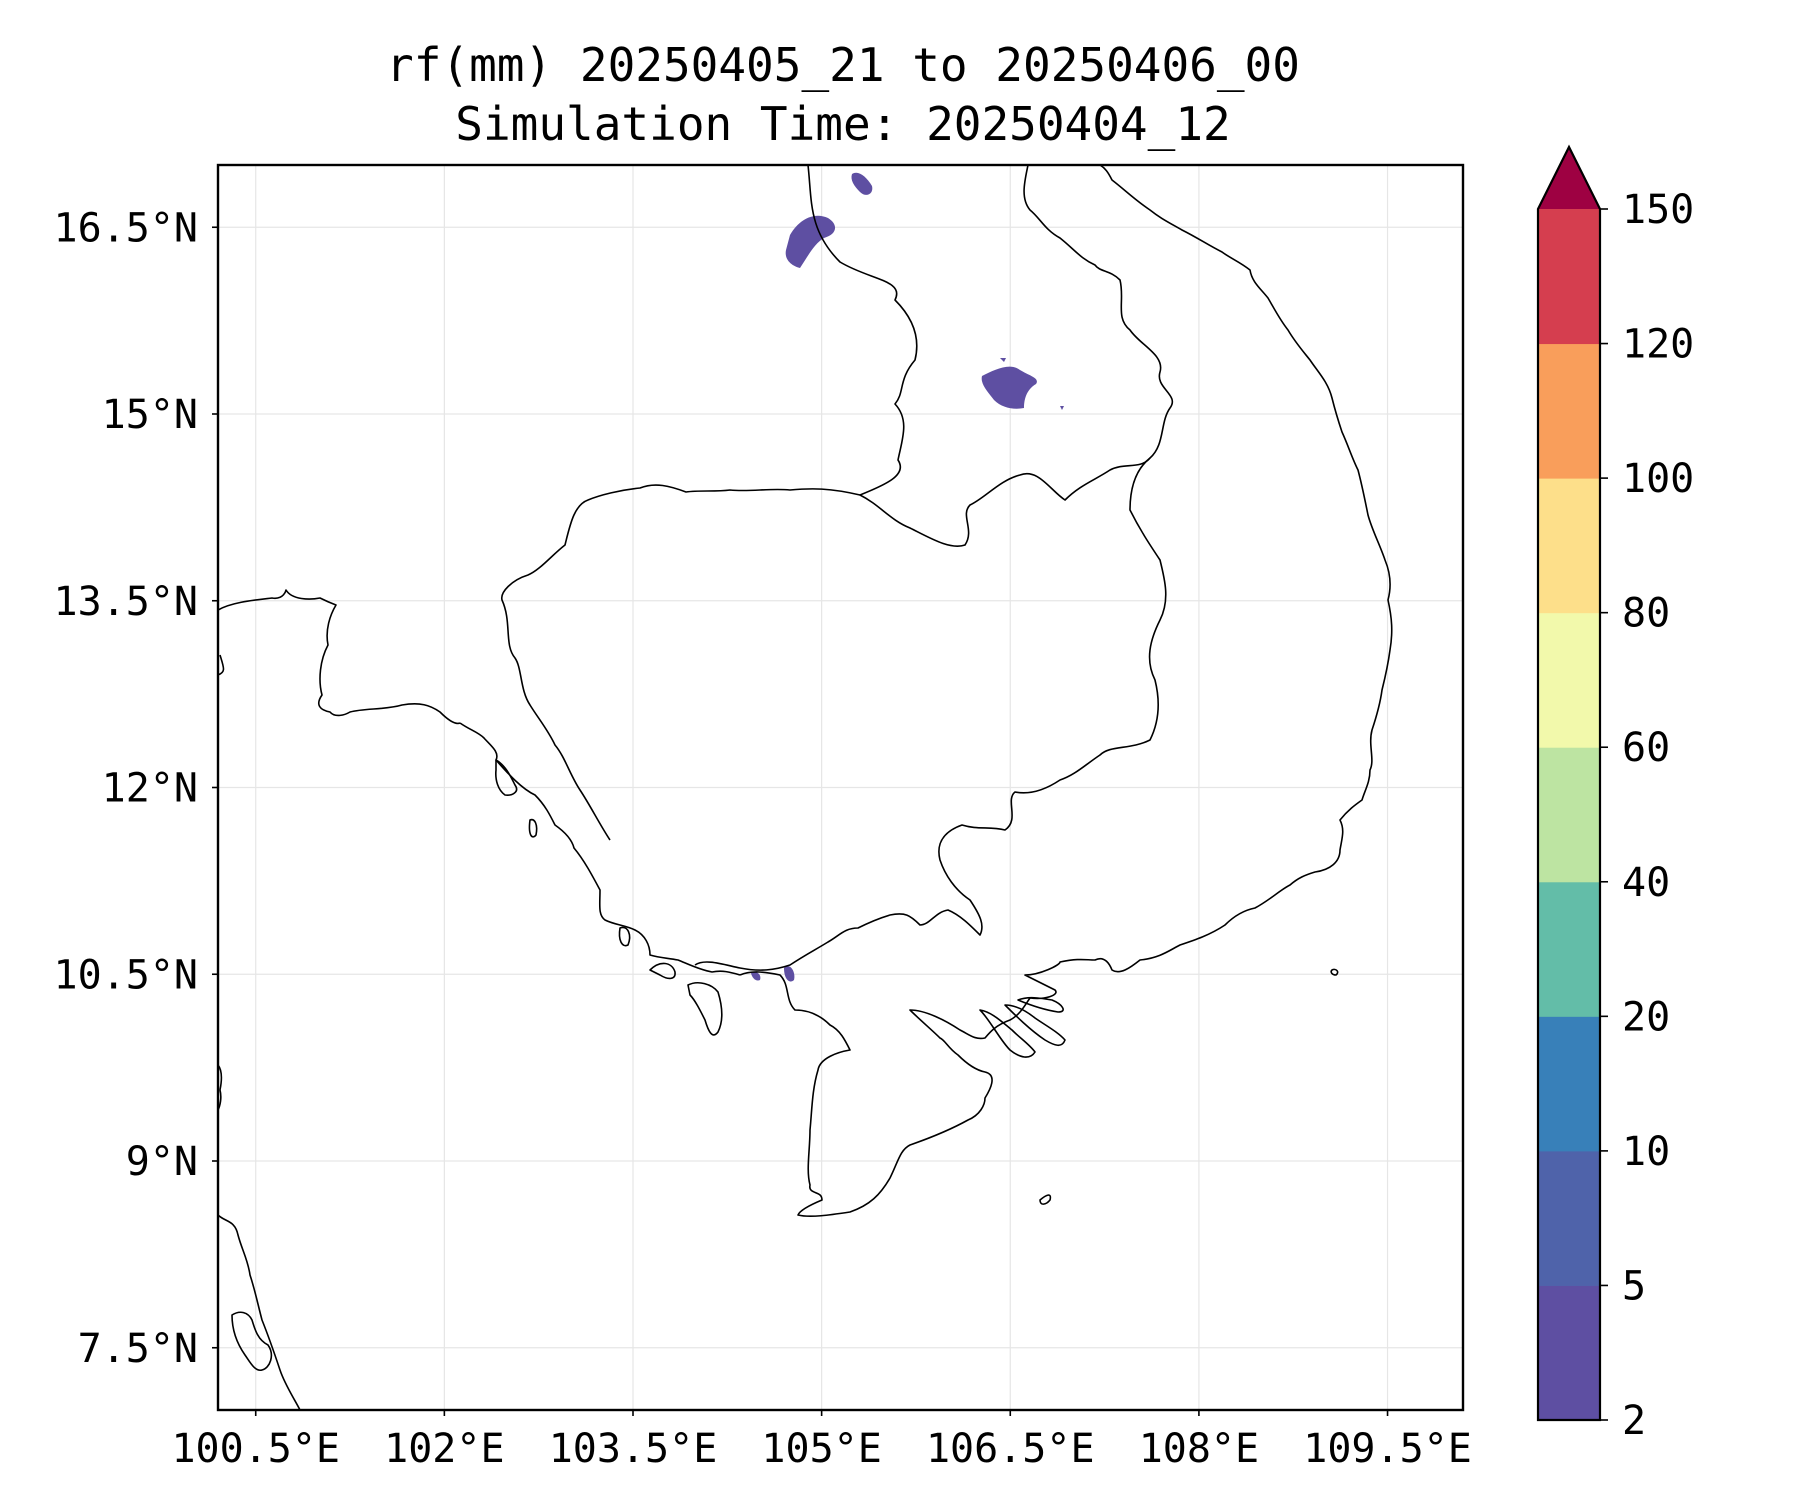 This screenshot has width=1800, height=1500. Describe the element at coordinates (843, 65) in the screenshot. I see `map-title-line-1: rf(mm) 20250405_21 to 20250406_00` at that location.